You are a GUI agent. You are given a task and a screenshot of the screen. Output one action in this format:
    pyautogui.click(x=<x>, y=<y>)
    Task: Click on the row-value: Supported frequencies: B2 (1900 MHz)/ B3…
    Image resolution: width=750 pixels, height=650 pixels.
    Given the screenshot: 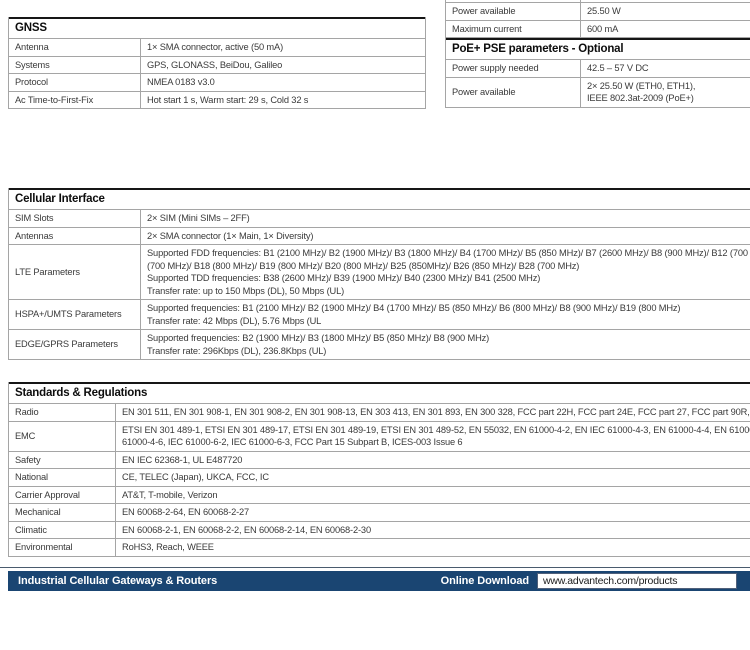 What is the action you would take?
    pyautogui.click(x=318, y=344)
    